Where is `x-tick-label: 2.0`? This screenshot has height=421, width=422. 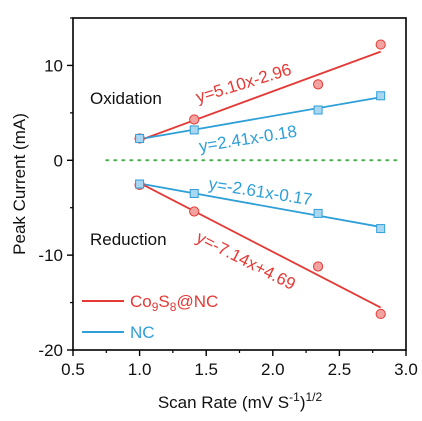 x-tick-label: 2.0 is located at coordinates (273, 369).